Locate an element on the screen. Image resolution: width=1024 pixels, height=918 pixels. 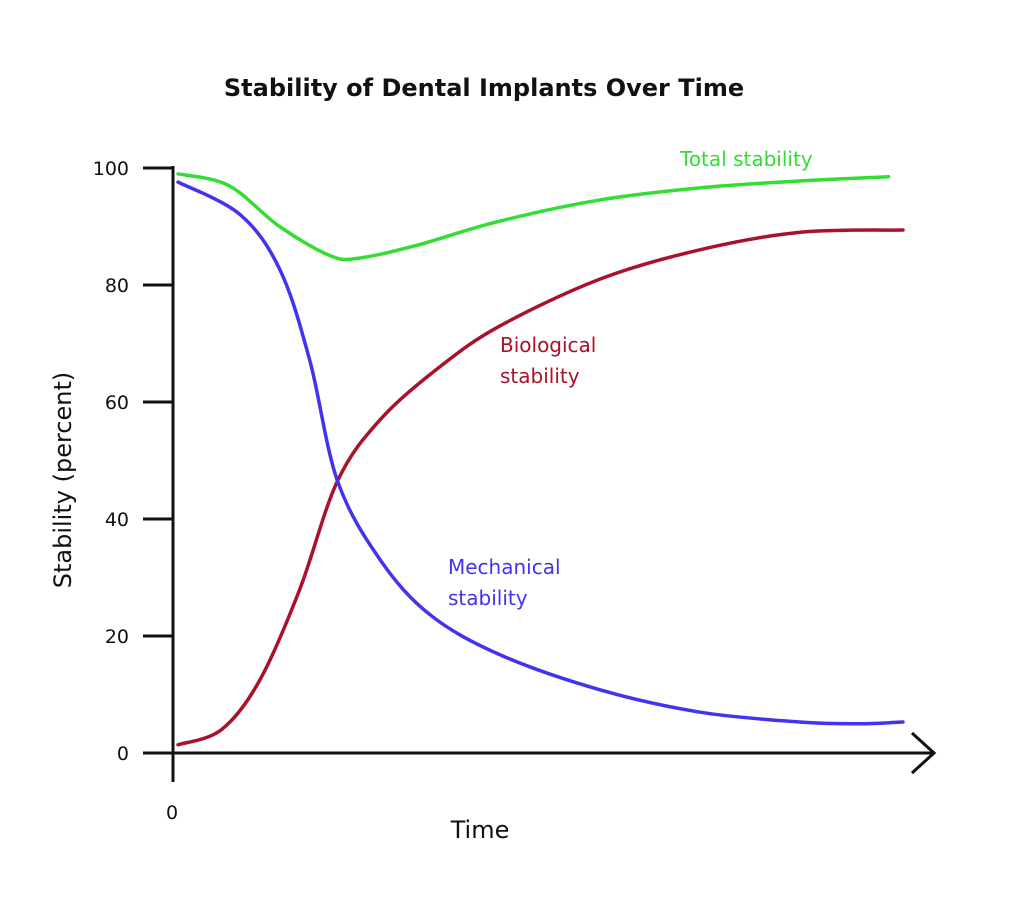
series-label-mechanical-line-1: Mechanical is located at coordinates (504, 567).